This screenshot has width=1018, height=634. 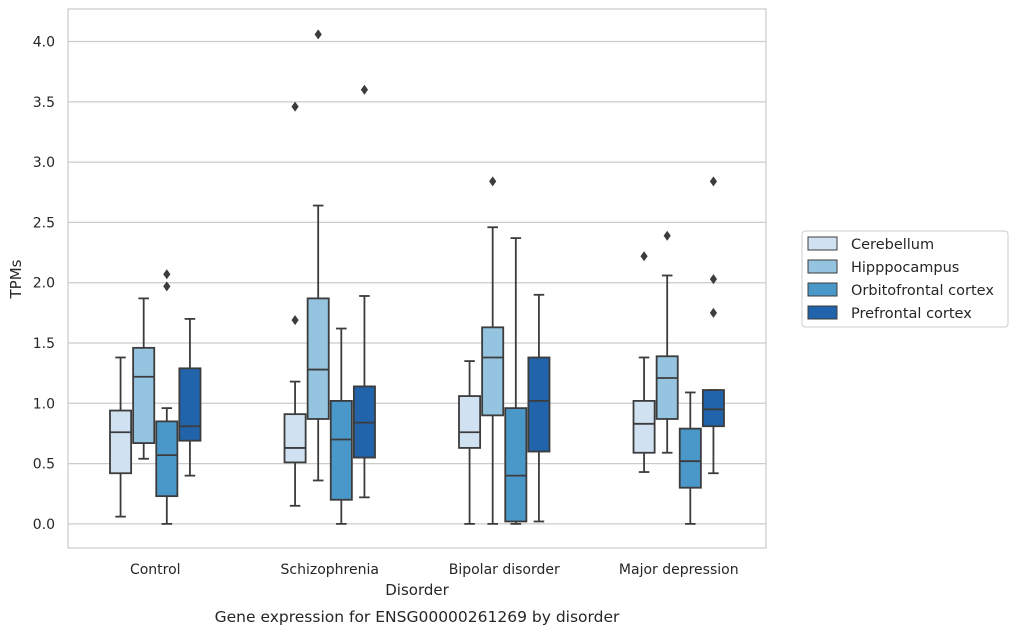 I want to click on y-tick-label: 3.0, so click(x=44, y=163).